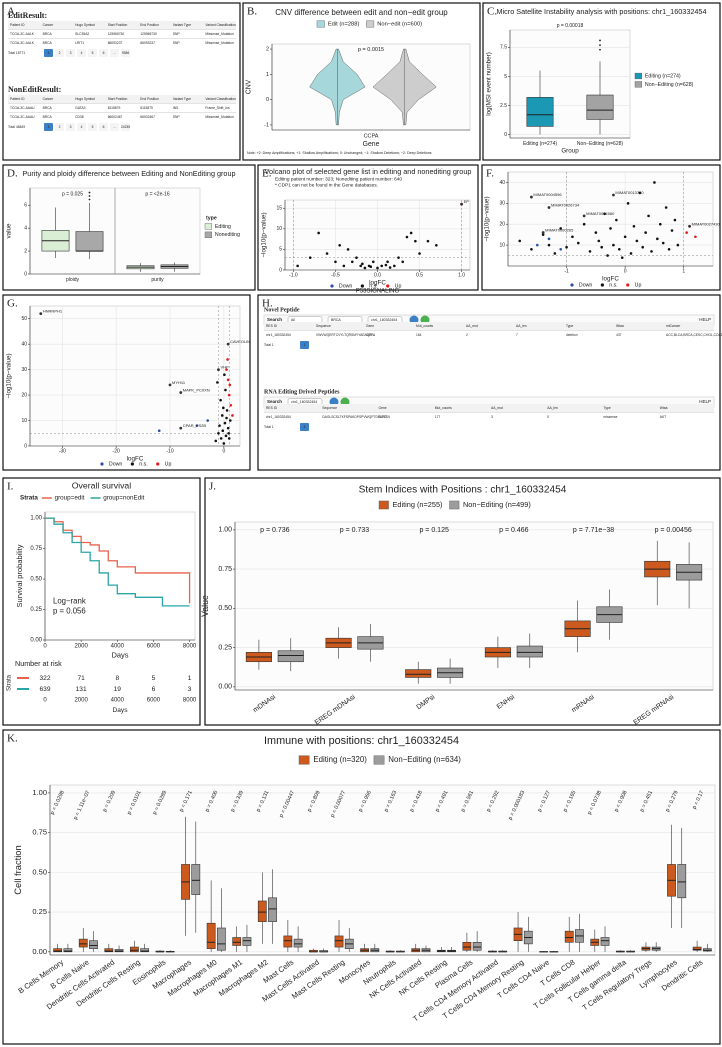  Describe the element at coordinates (157, 280) in the screenshot. I see `x-tick-label: purity` at that location.